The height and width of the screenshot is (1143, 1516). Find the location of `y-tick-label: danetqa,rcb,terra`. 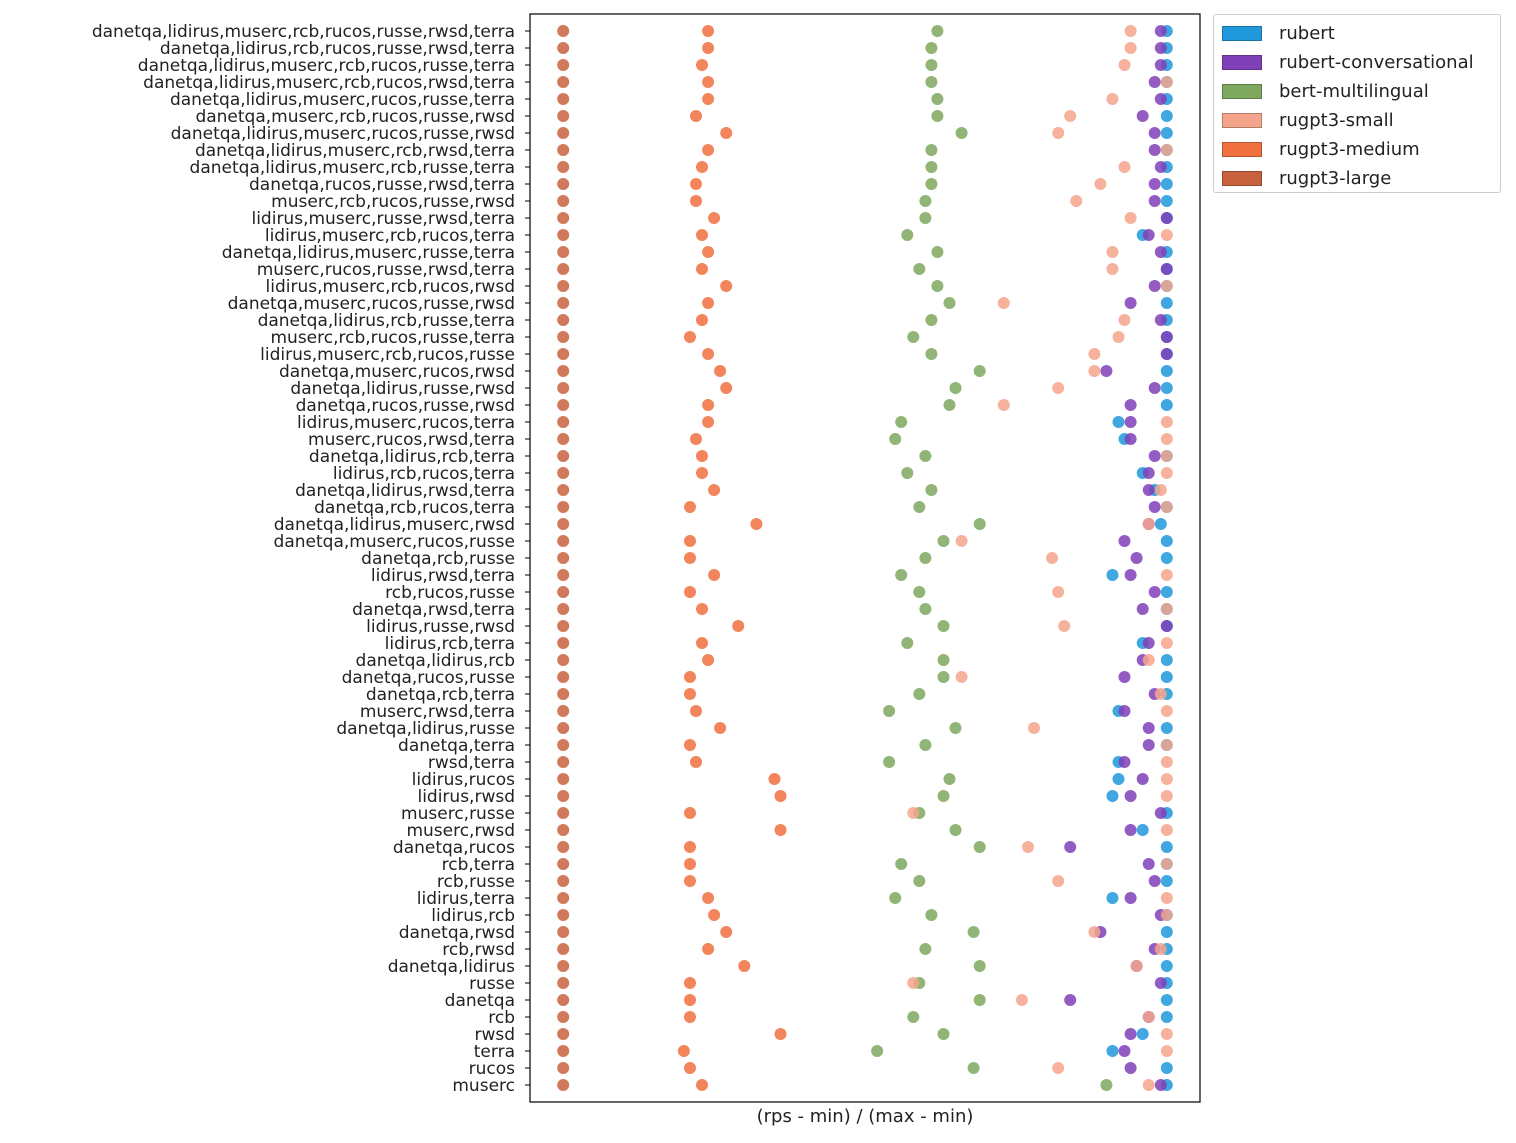

y-tick-label: danetqa,rcb,terra is located at coordinates (440, 695).